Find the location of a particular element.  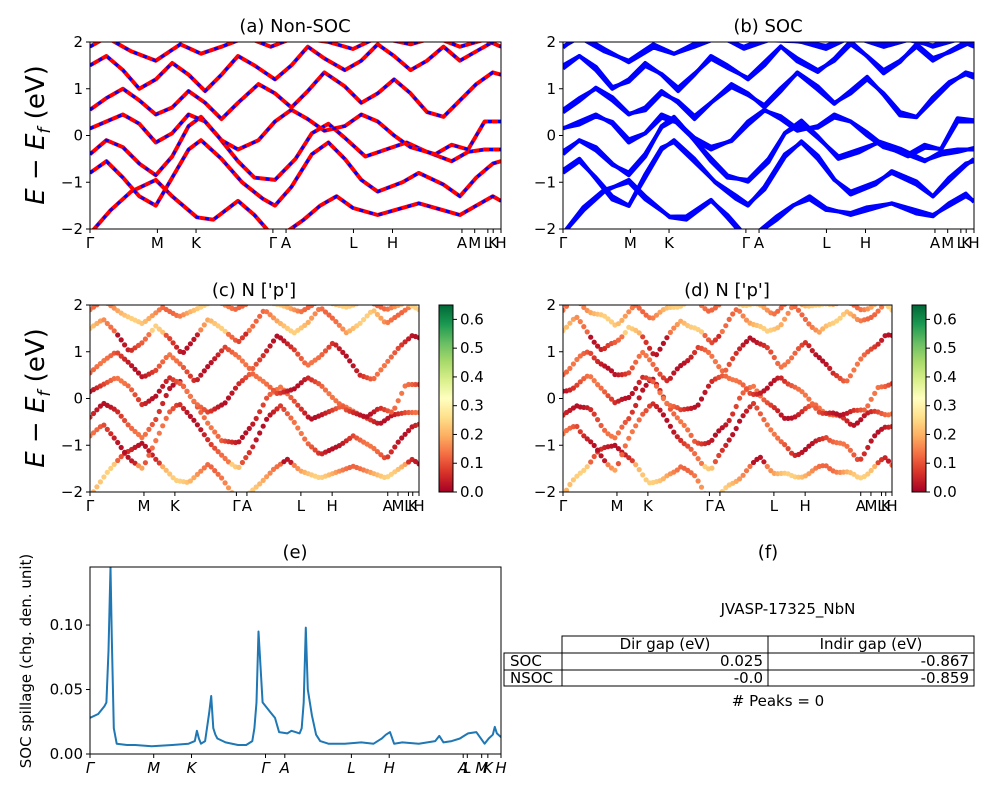

panel-b-frame is located at coordinates (768, 135).